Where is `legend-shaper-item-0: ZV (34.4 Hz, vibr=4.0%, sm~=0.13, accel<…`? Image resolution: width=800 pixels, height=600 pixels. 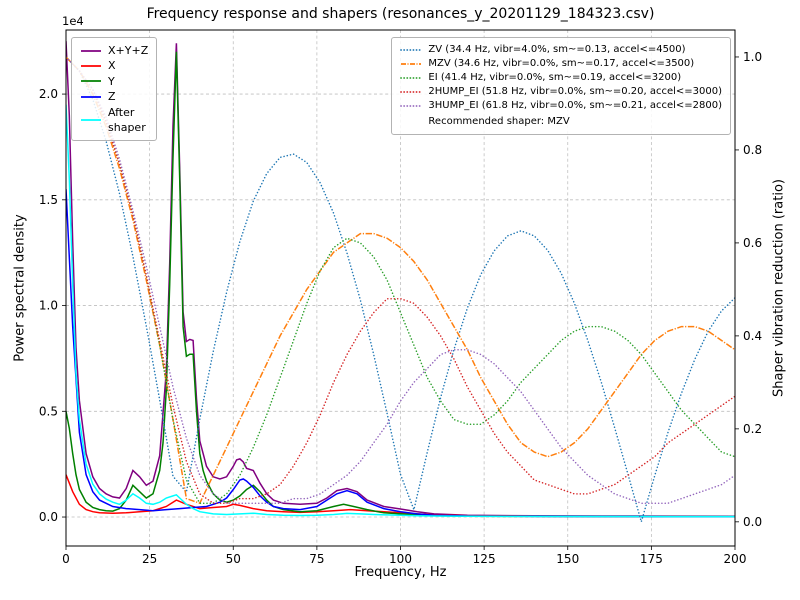 legend-shaper-item-0: ZV (34.4 Hz, vibr=4.0%, sm~=0.13, accel<… is located at coordinates (561, 50).